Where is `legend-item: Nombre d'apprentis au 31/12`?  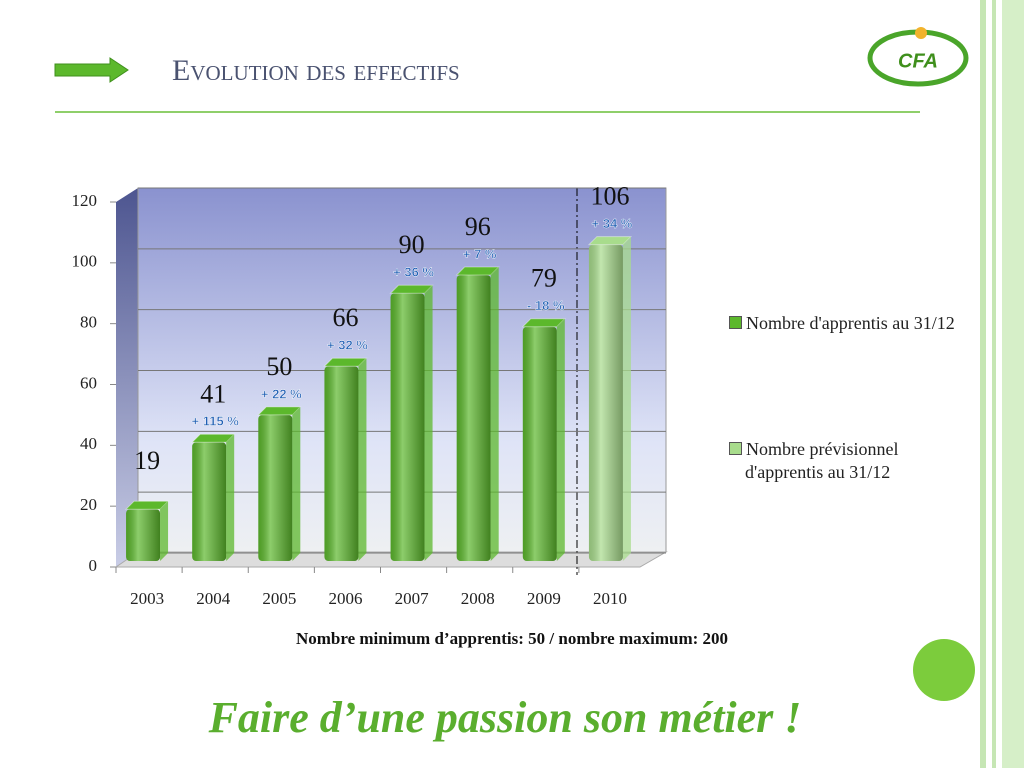
legend-item: Nombre d'apprentis au 31/12 is located at coordinates (852, 323).